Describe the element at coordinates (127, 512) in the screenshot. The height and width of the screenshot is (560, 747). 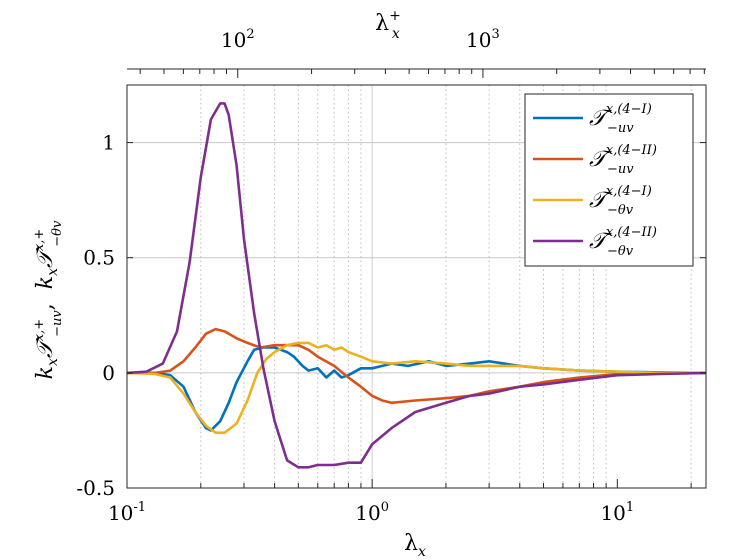
I see `x-tick-label: 10⁻¹` at that location.